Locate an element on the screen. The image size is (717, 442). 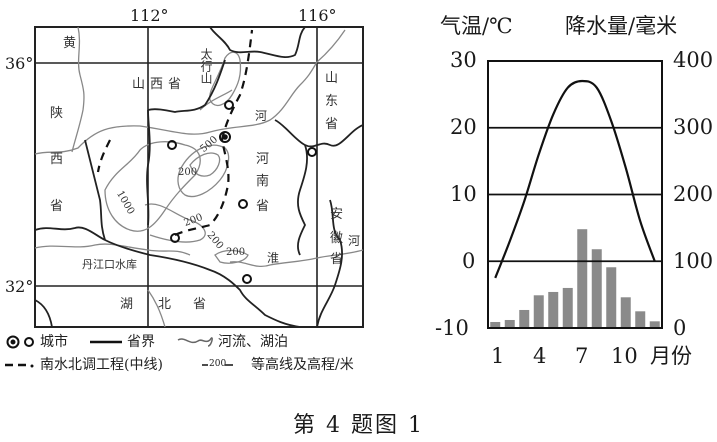
right-axis-label: 降水量/毫米 is located at coordinates (621, 26).